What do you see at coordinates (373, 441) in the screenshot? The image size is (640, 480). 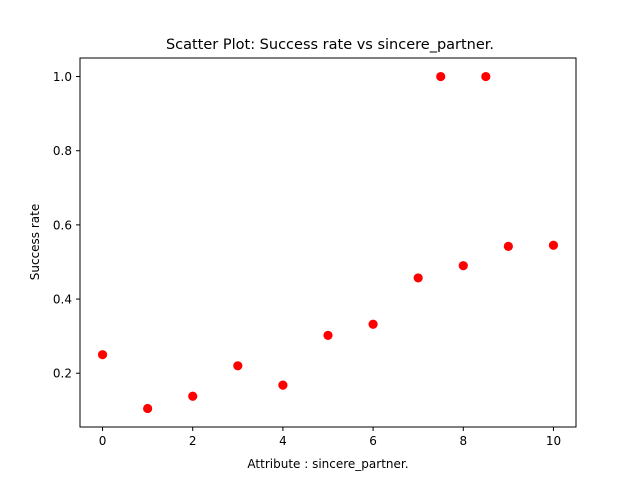 I see `x-tick-label: 6` at bounding box center [373, 441].